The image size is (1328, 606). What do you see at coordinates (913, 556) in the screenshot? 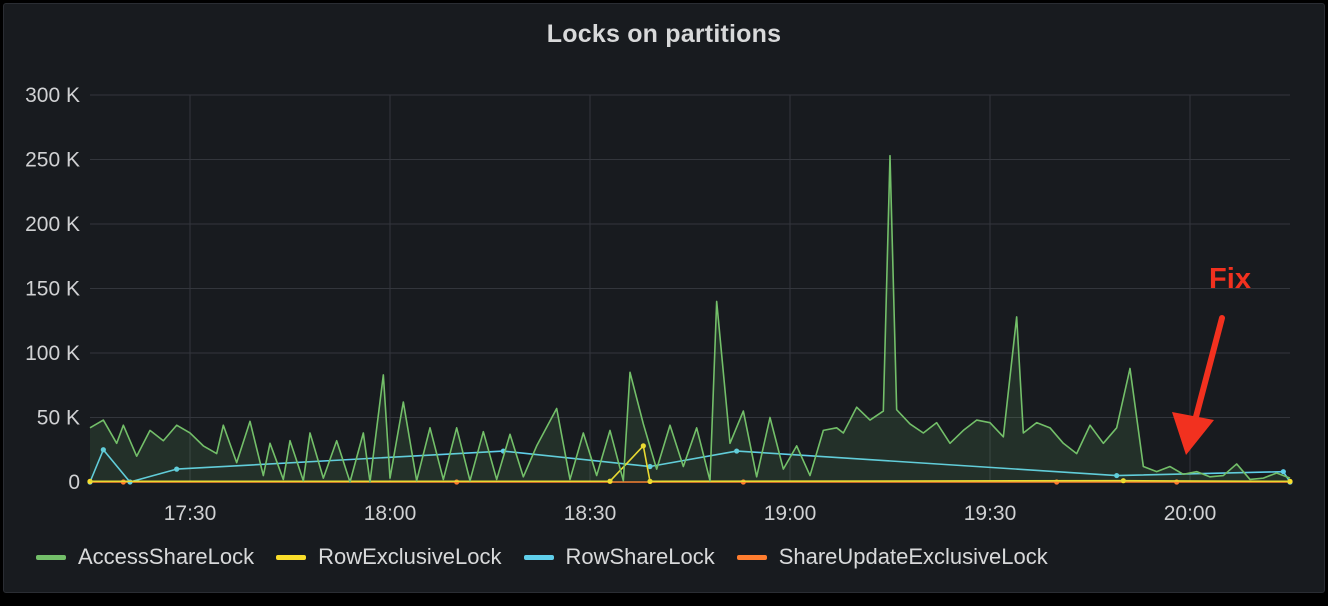
I see `legend-label: ShareUpdateExclusiveLock` at bounding box center [913, 556].